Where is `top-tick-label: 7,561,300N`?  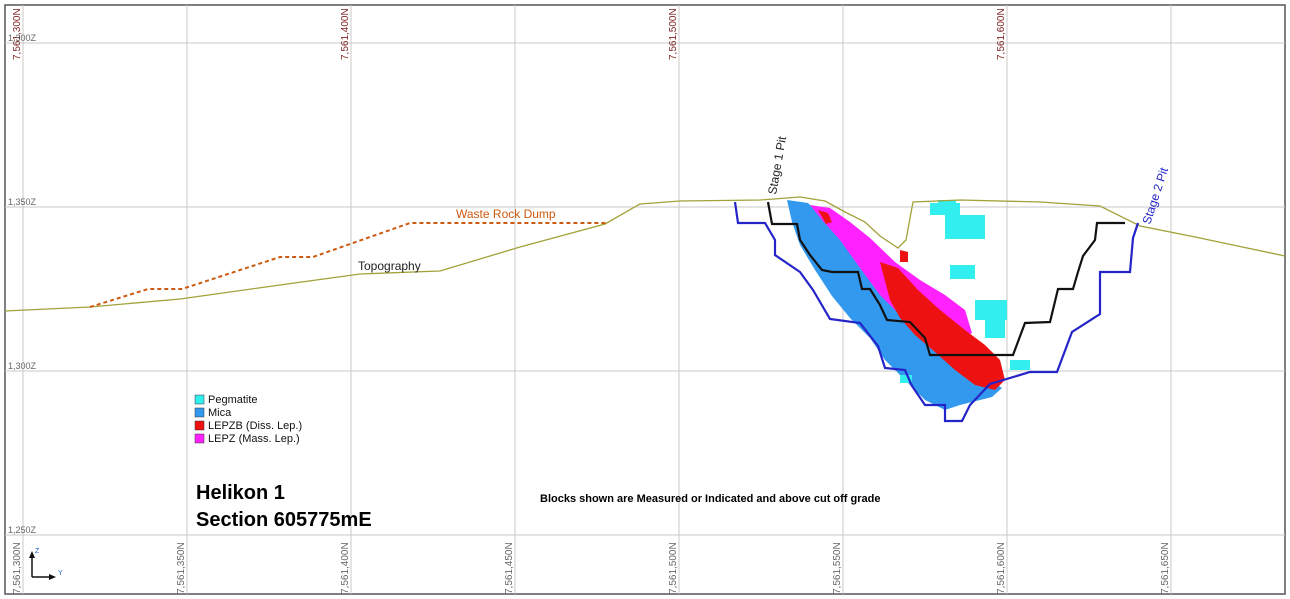
top-tick-label: 7,561,300N is located at coordinates (17, 34).